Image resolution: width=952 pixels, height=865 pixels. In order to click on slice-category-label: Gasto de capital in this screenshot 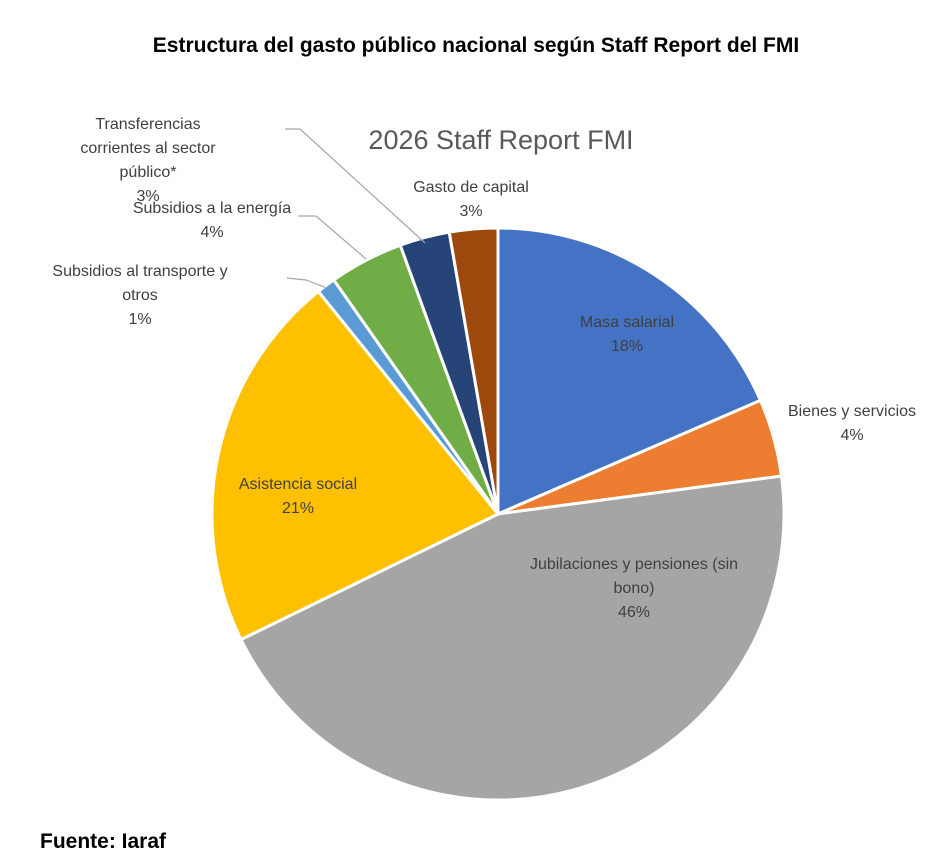, I will do `click(471, 187)`.